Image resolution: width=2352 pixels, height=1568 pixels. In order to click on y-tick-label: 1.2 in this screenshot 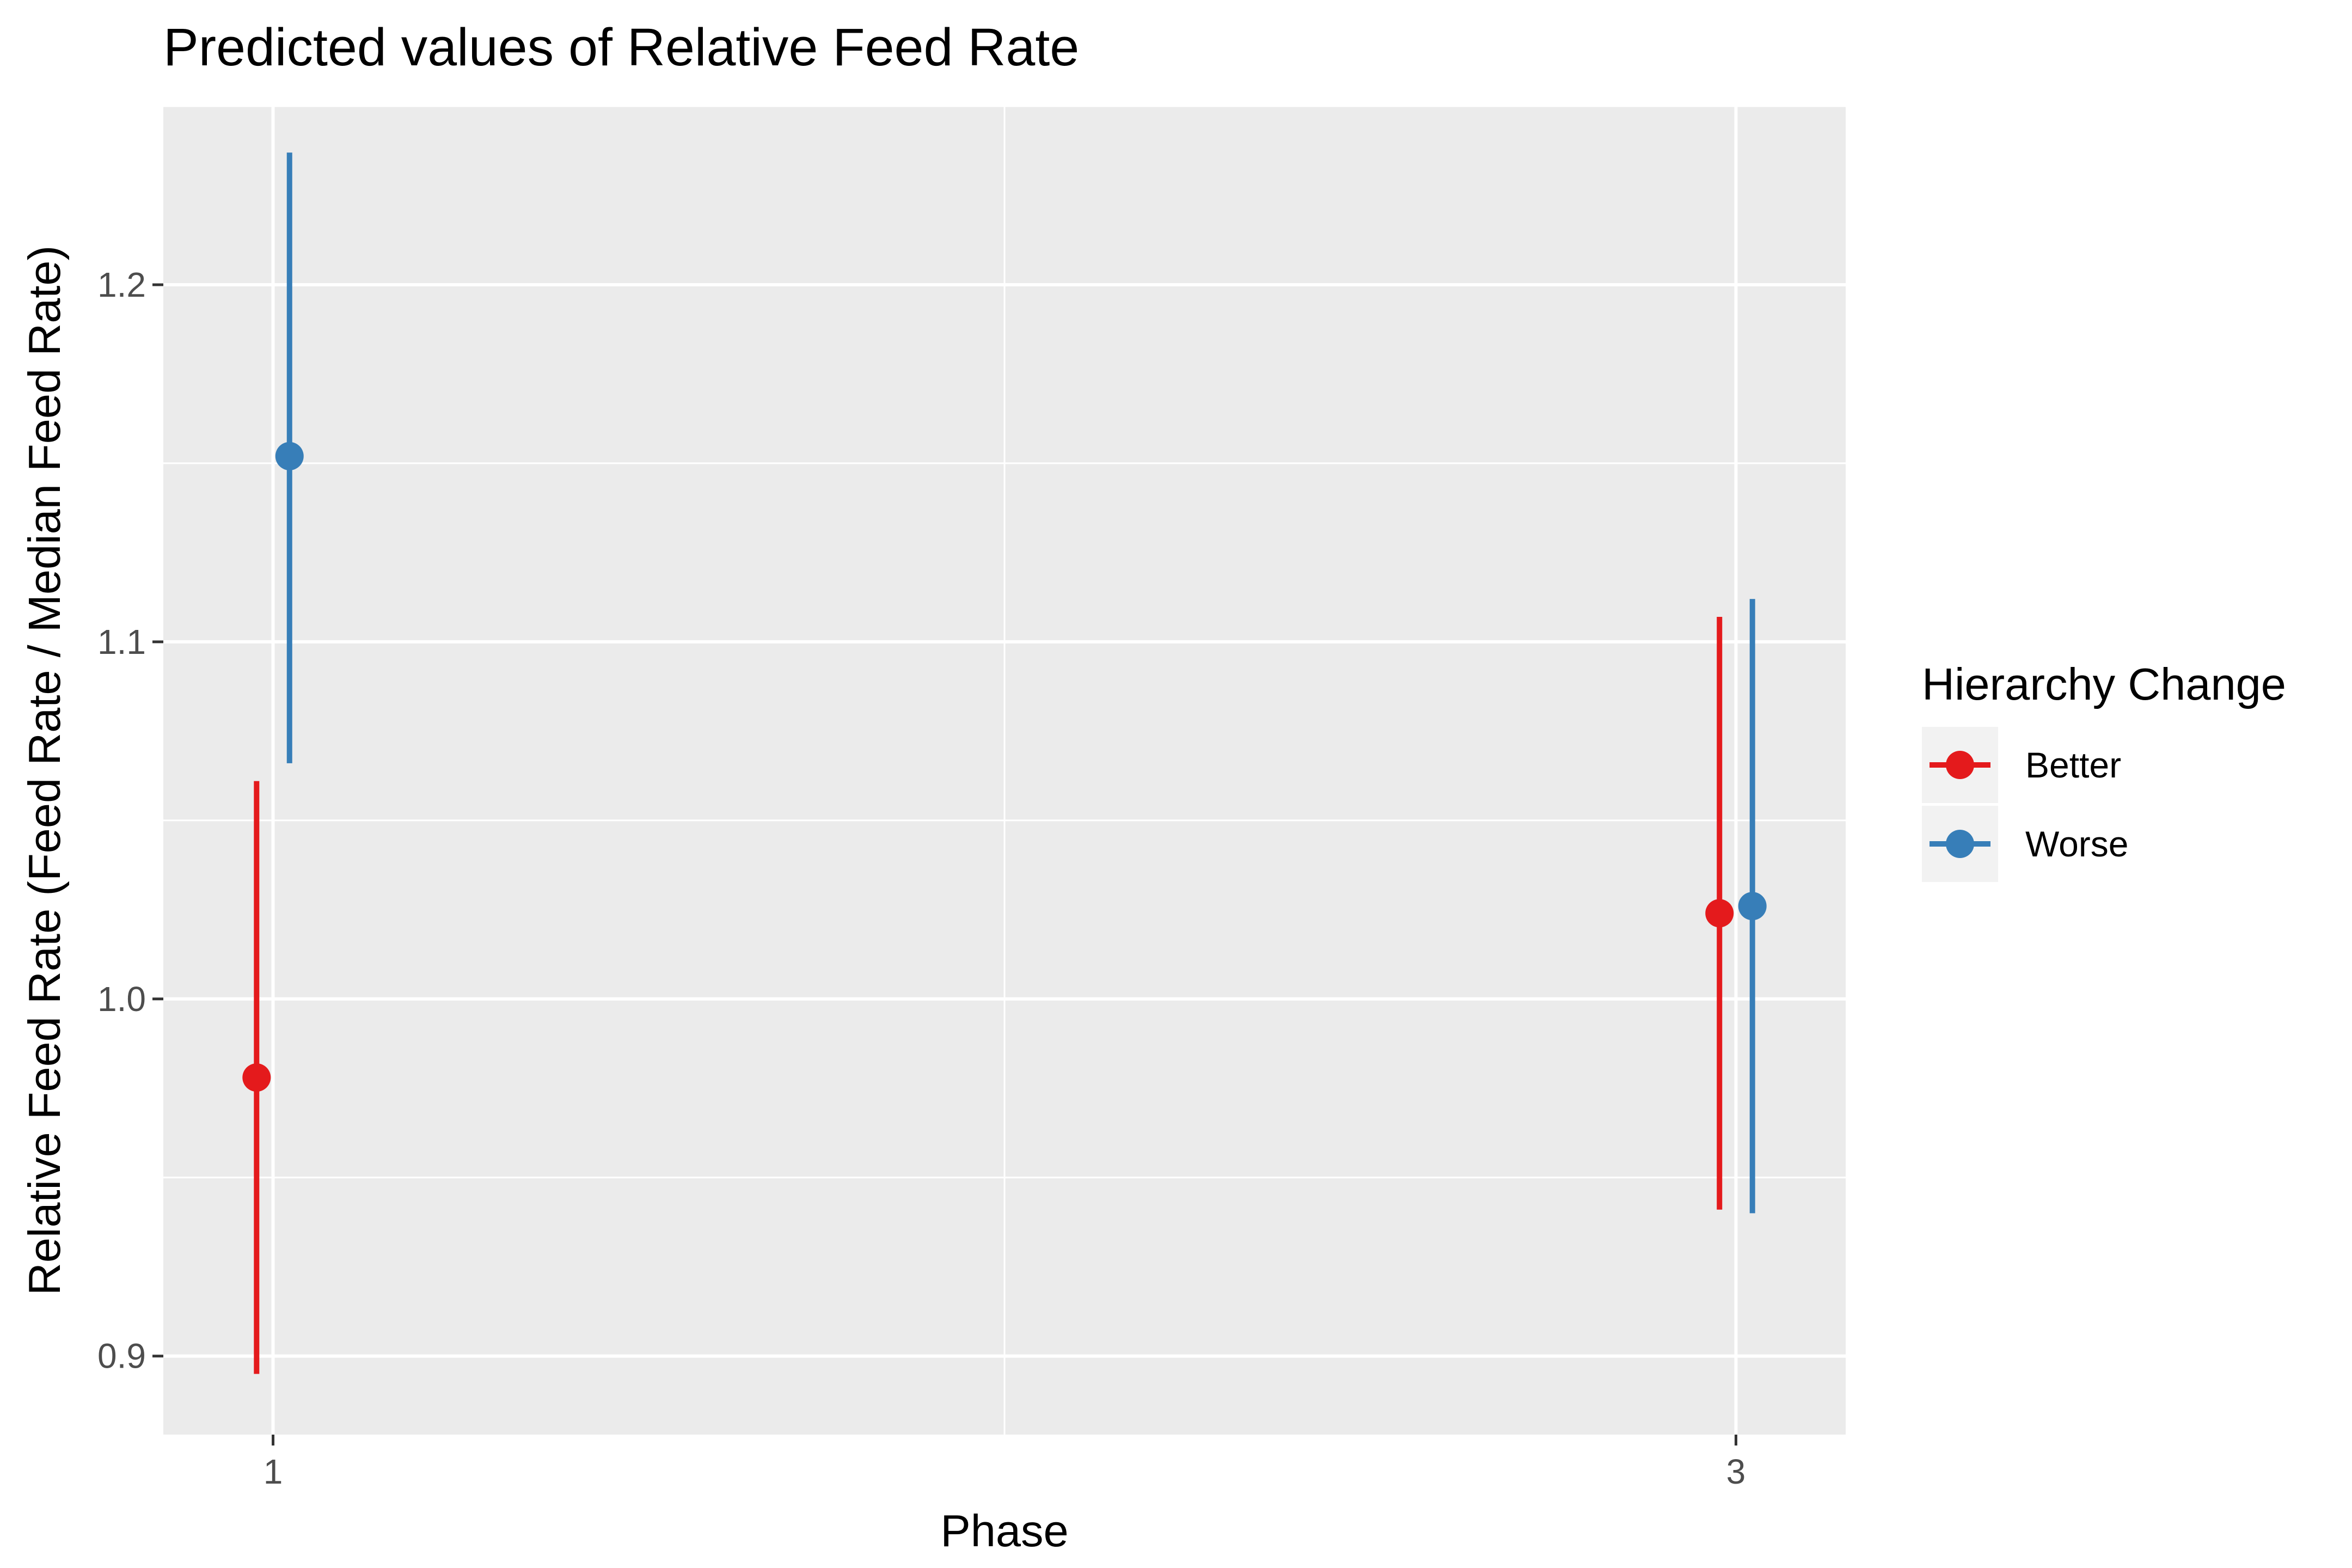, I will do `click(121, 284)`.